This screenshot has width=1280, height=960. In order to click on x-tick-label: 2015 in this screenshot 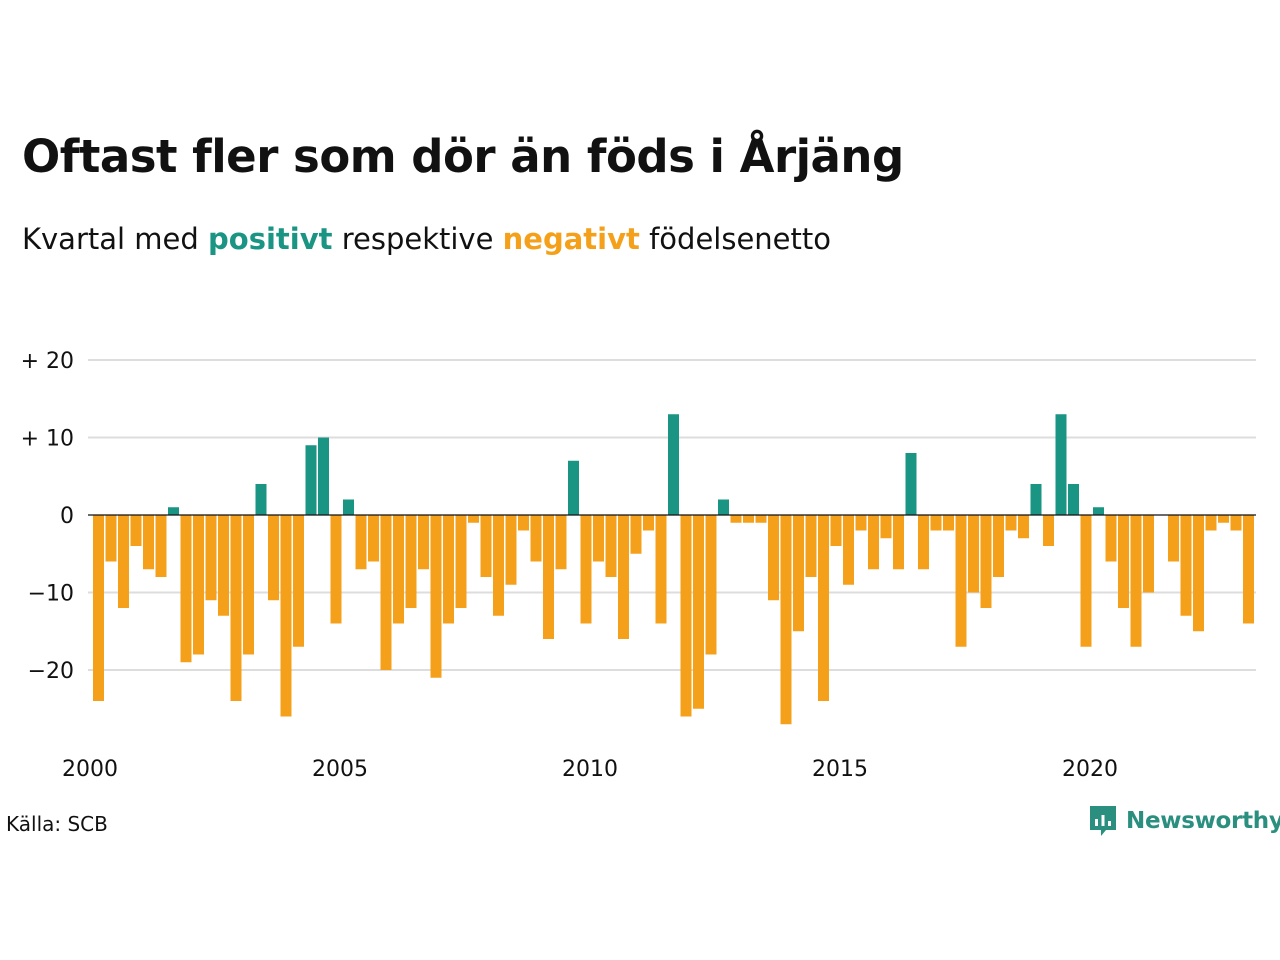, I will do `click(840, 769)`.